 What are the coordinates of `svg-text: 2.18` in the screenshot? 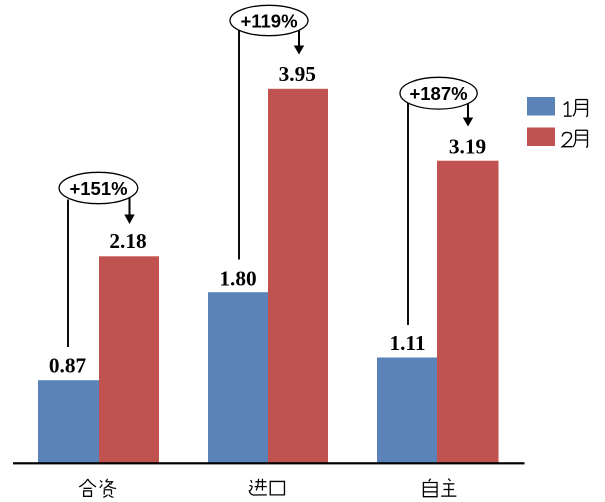 It's located at (127, 241).